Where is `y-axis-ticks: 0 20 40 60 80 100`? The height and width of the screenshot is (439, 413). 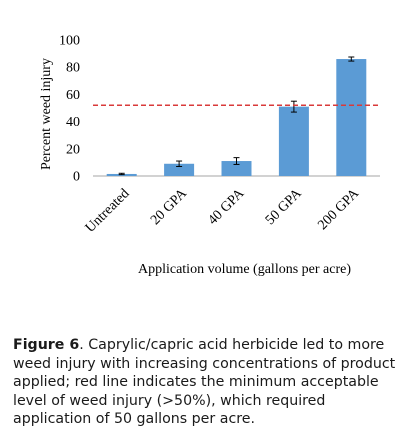 y-axis-ticks: 0 20 40 60 80 100 is located at coordinates (69, 109).